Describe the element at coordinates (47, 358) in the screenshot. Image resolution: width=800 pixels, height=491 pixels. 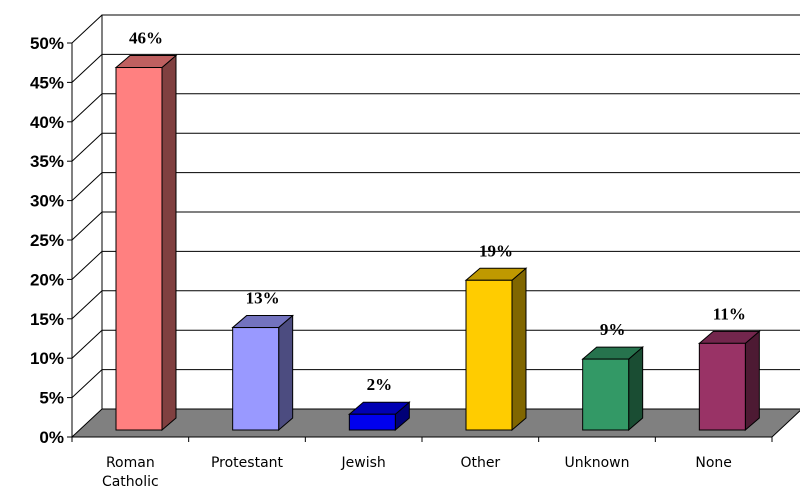
I see `y-tick-label: 10%` at that location.